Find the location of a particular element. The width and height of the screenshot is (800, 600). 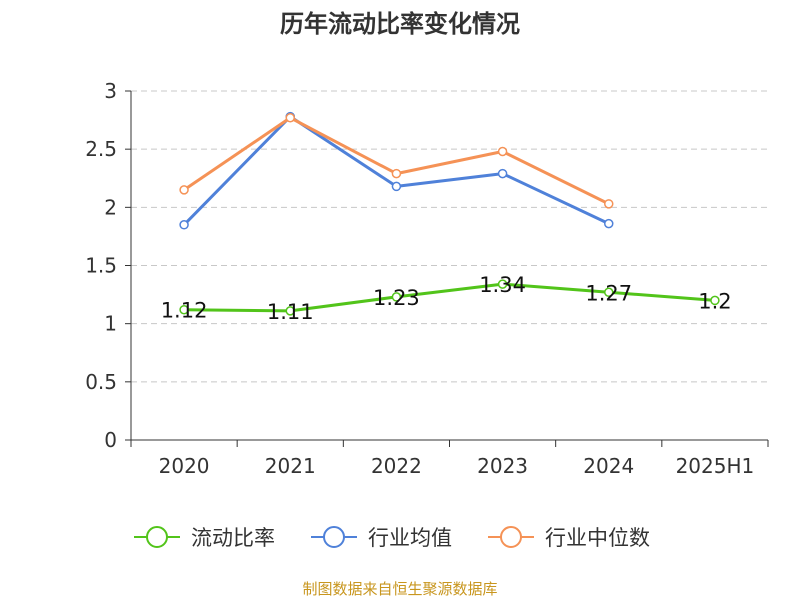

data-label: 1.2 is located at coordinates (714, 301).